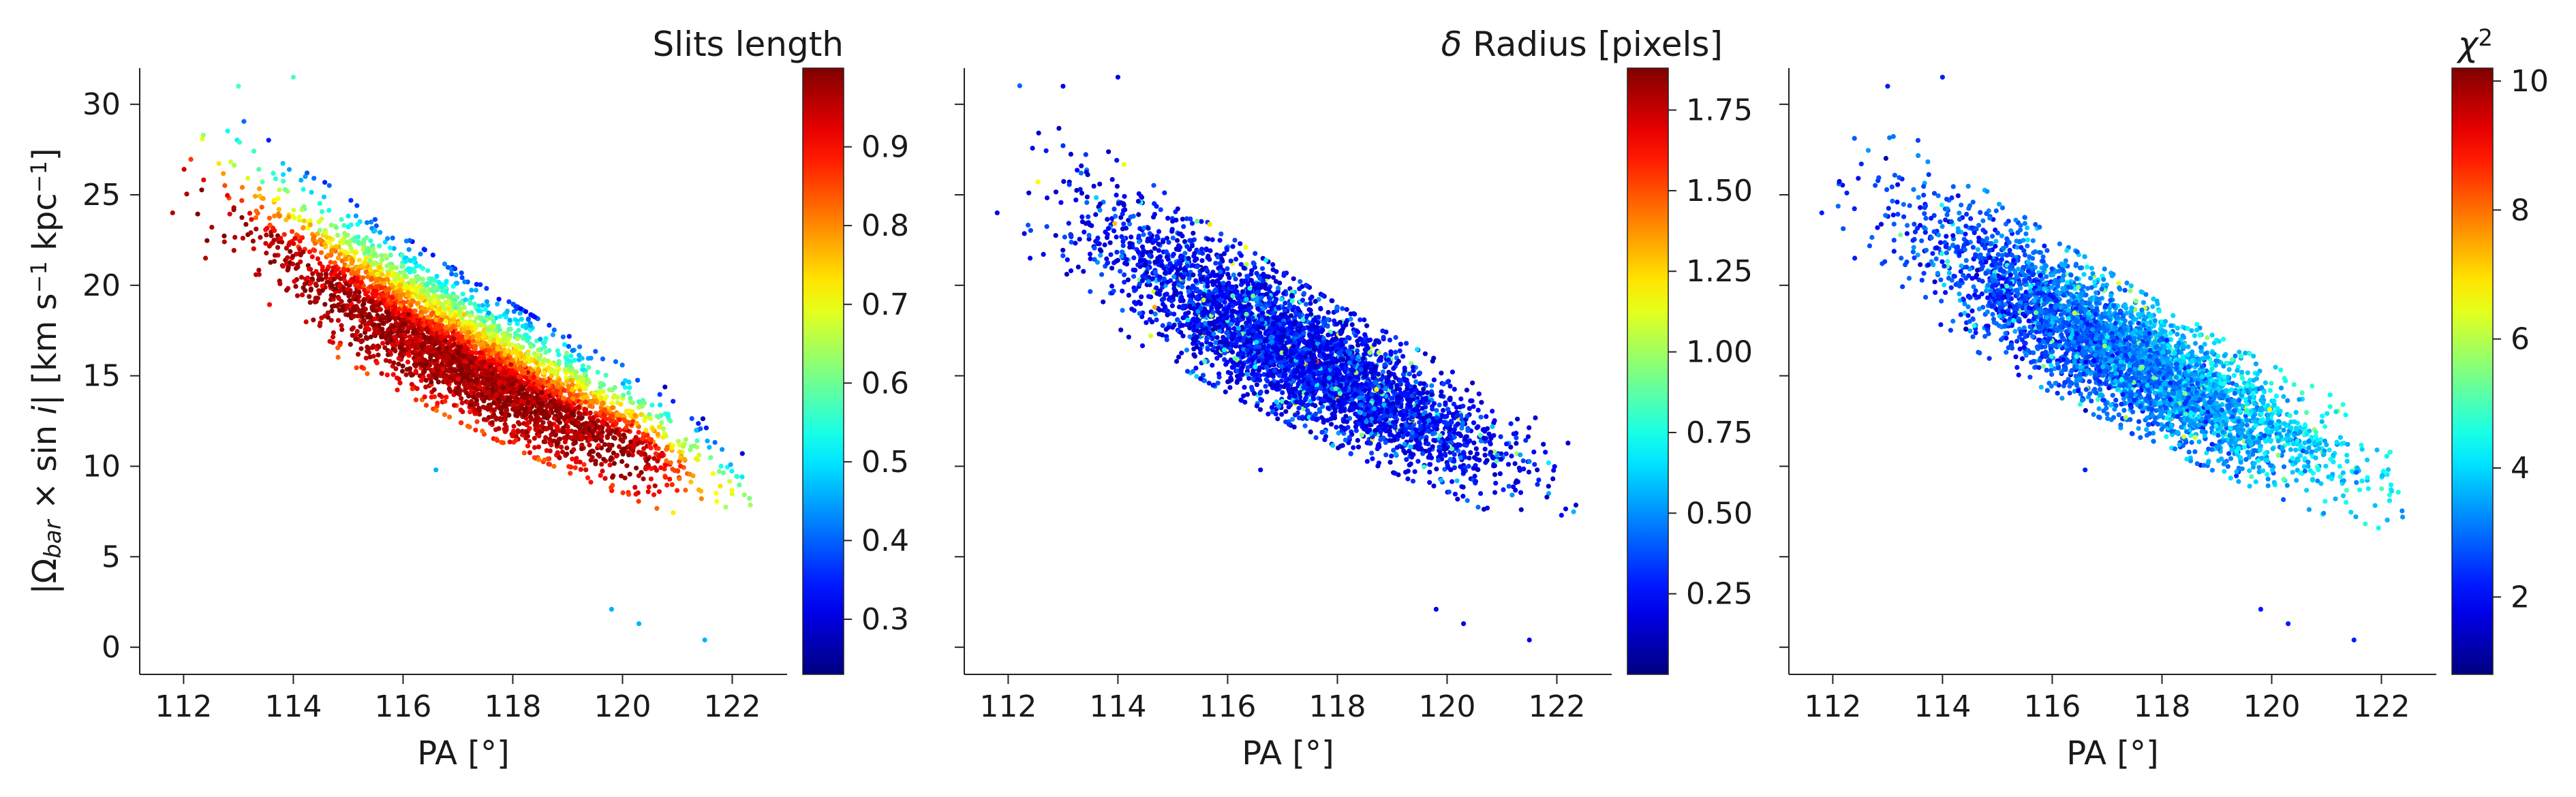 The width and height of the screenshot is (2576, 797). I want to click on x-tick-label: 122, so click(732, 706).